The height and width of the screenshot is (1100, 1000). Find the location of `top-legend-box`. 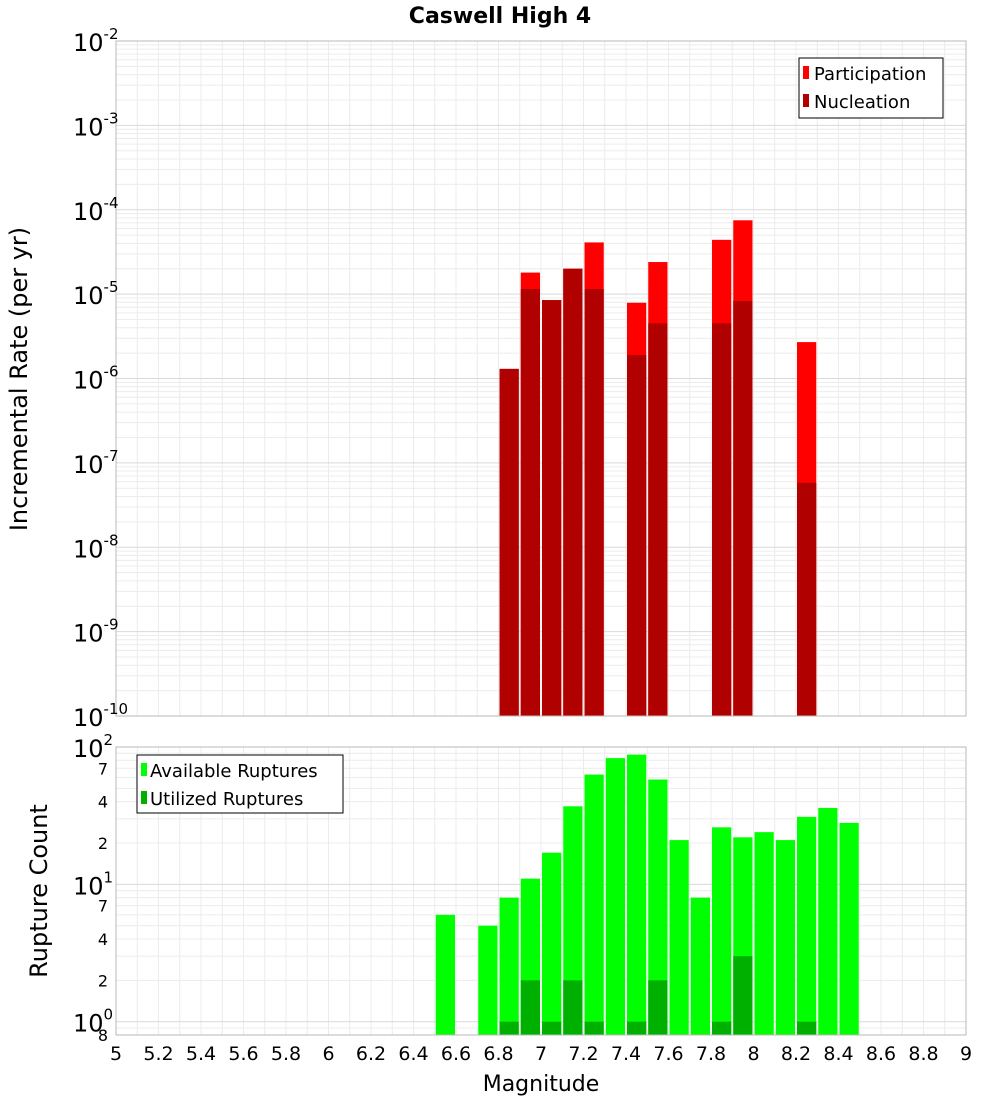

top-legend-box is located at coordinates (871, 88).